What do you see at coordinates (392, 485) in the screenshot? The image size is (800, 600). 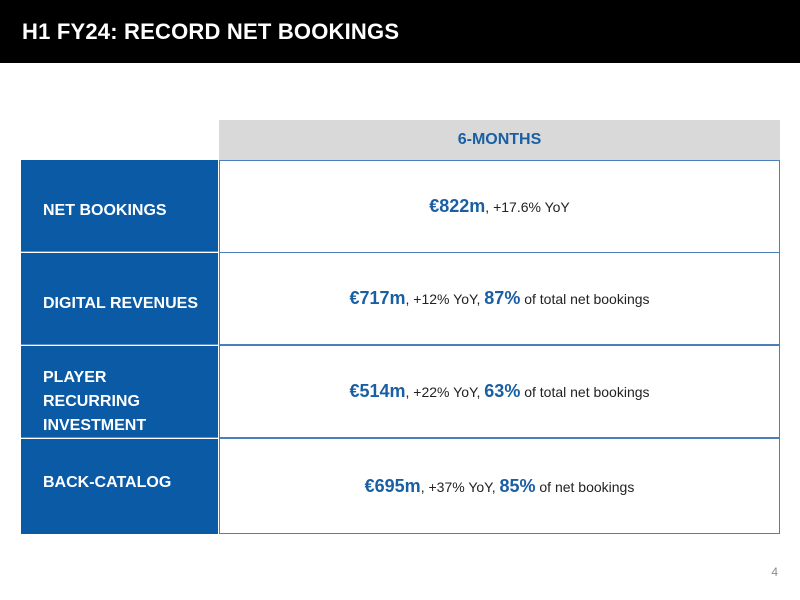 I see `amount-value: €695m` at bounding box center [392, 485].